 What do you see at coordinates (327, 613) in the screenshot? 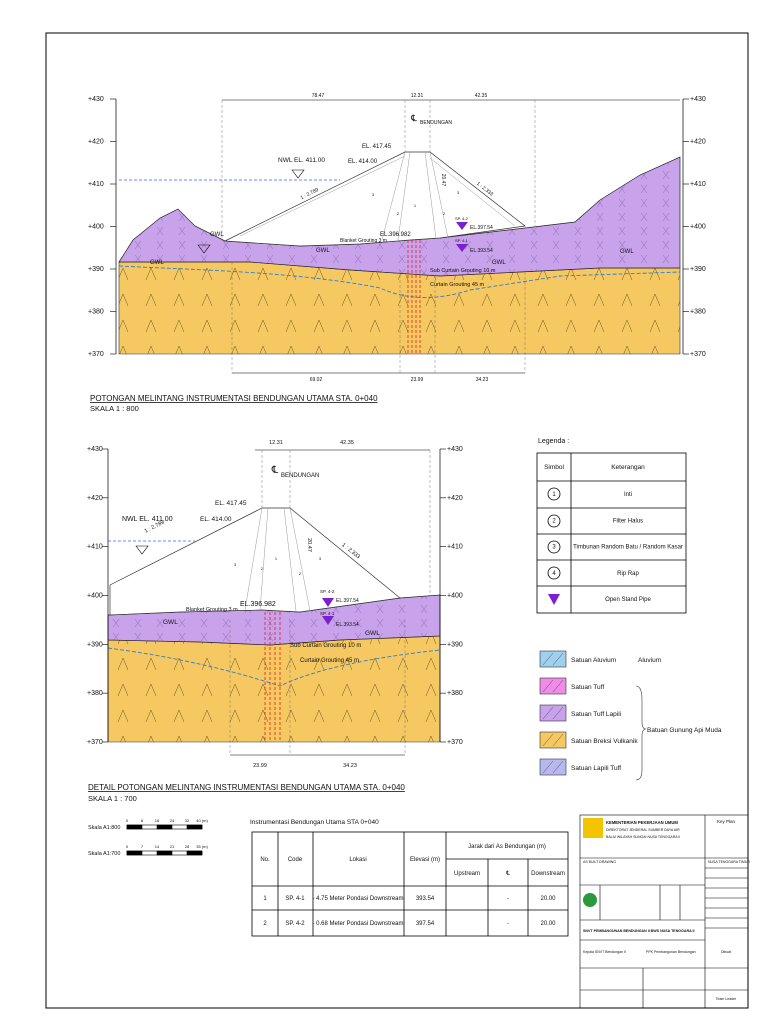
I see `label: SP. 4-1` at bounding box center [327, 613].